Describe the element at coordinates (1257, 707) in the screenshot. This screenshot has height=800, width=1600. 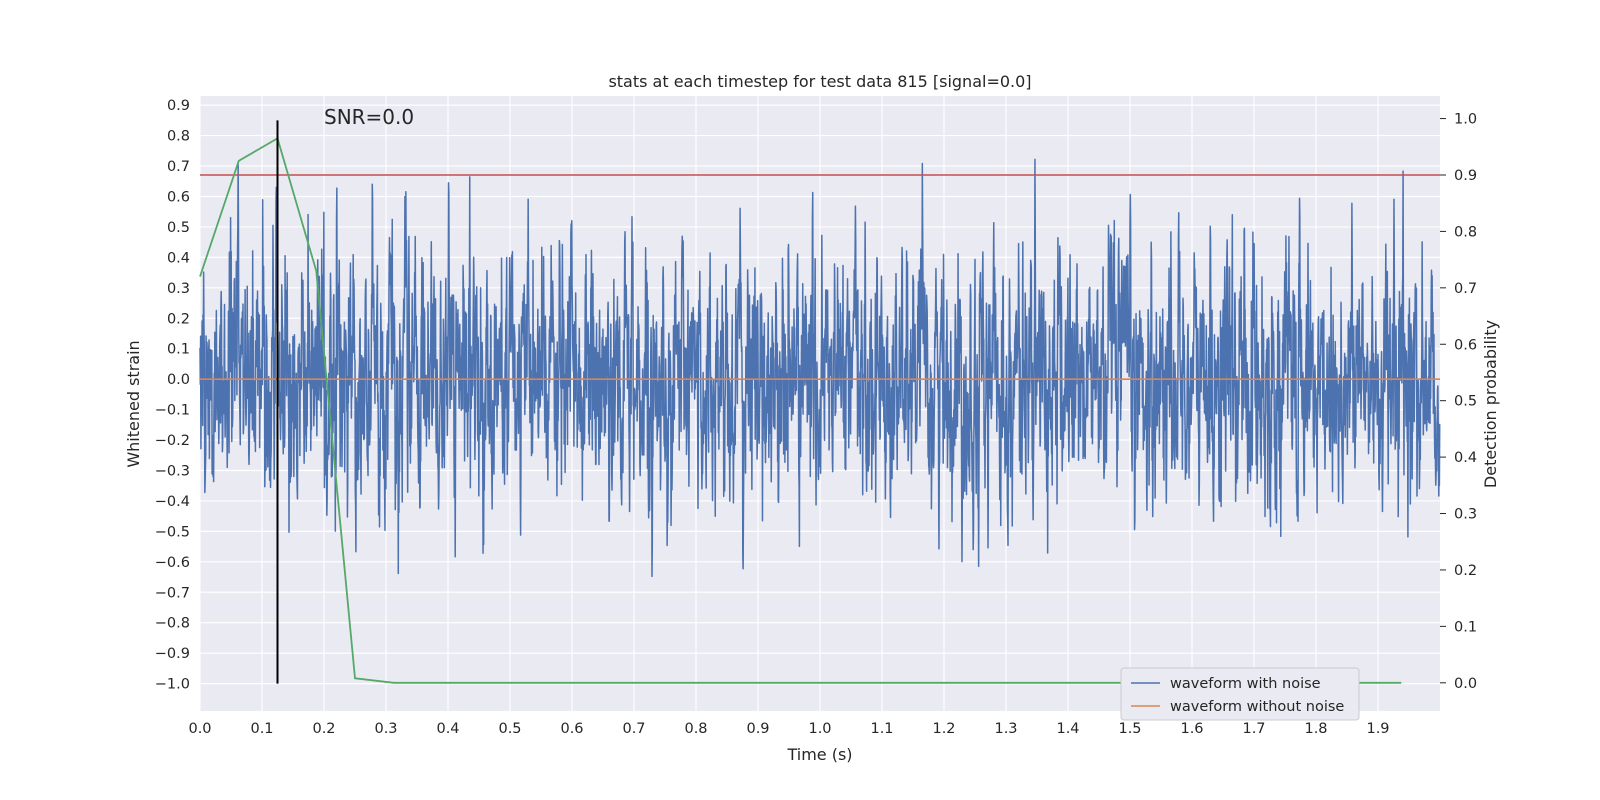
I see `legend-label-without-noise: waveform without noise` at that location.